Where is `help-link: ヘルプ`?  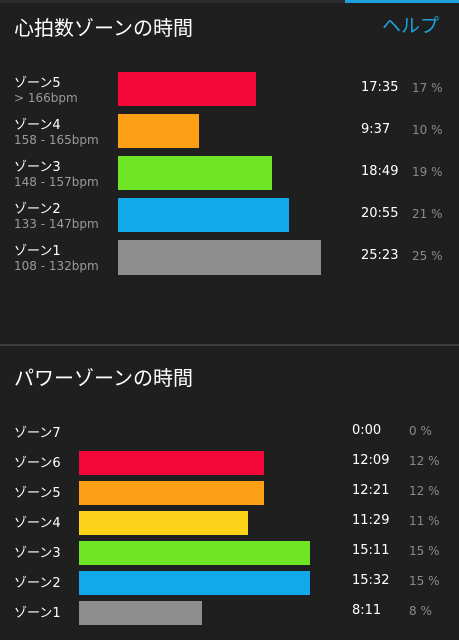 help-link: ヘルプ is located at coordinates (410, 26).